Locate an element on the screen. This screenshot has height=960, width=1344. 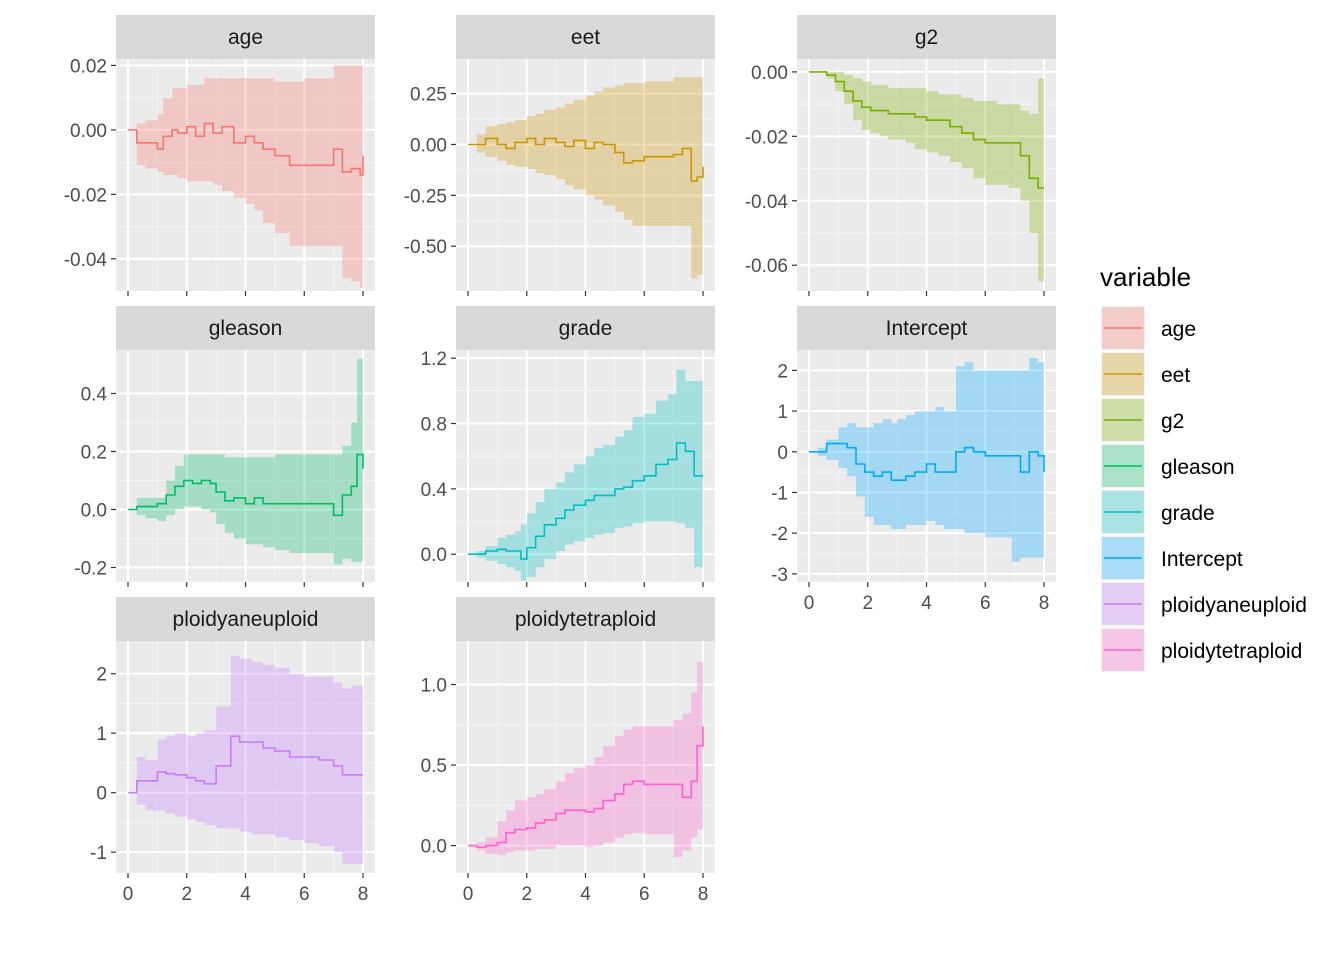
y-tick-label: -0.06 is located at coordinates (766, 266).